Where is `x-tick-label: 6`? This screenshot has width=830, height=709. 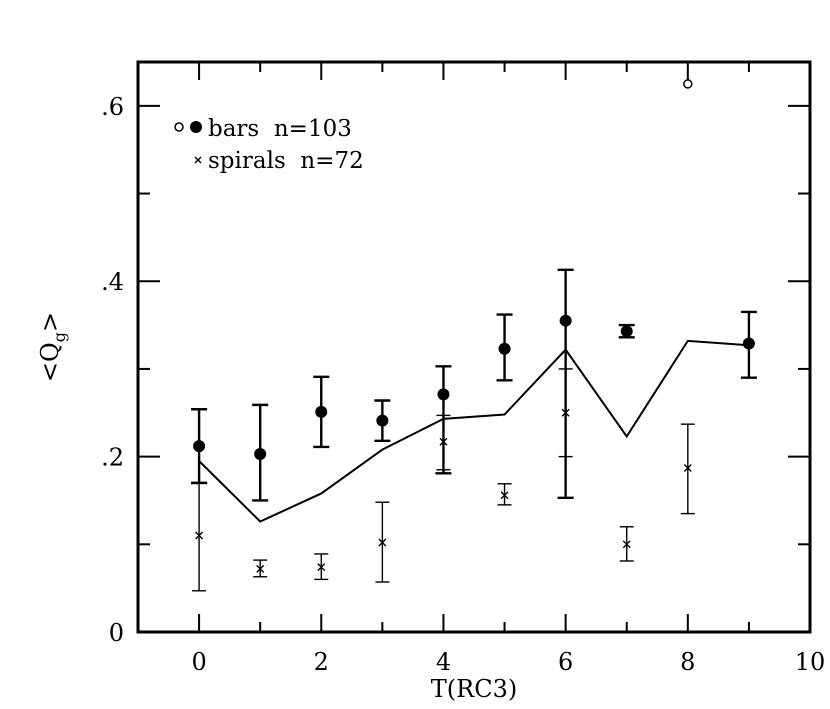 x-tick-label: 6 is located at coordinates (565, 662).